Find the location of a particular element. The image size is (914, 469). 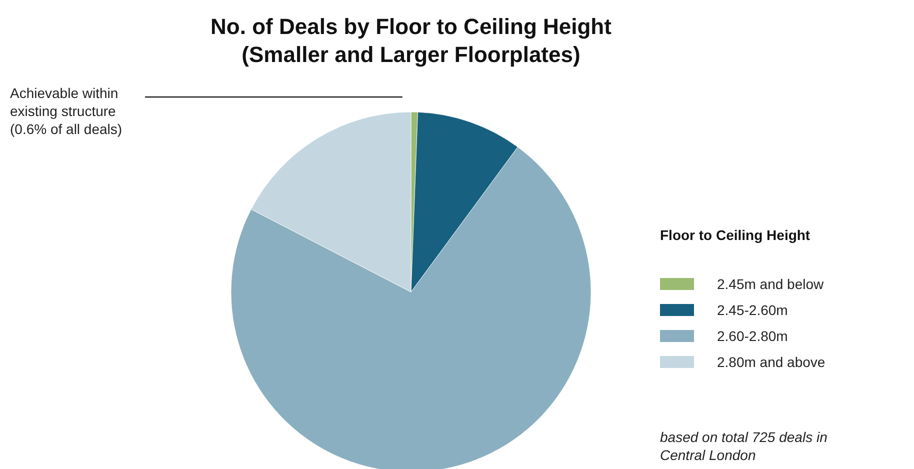

legend-label: 2.80m and above is located at coordinates (771, 362).